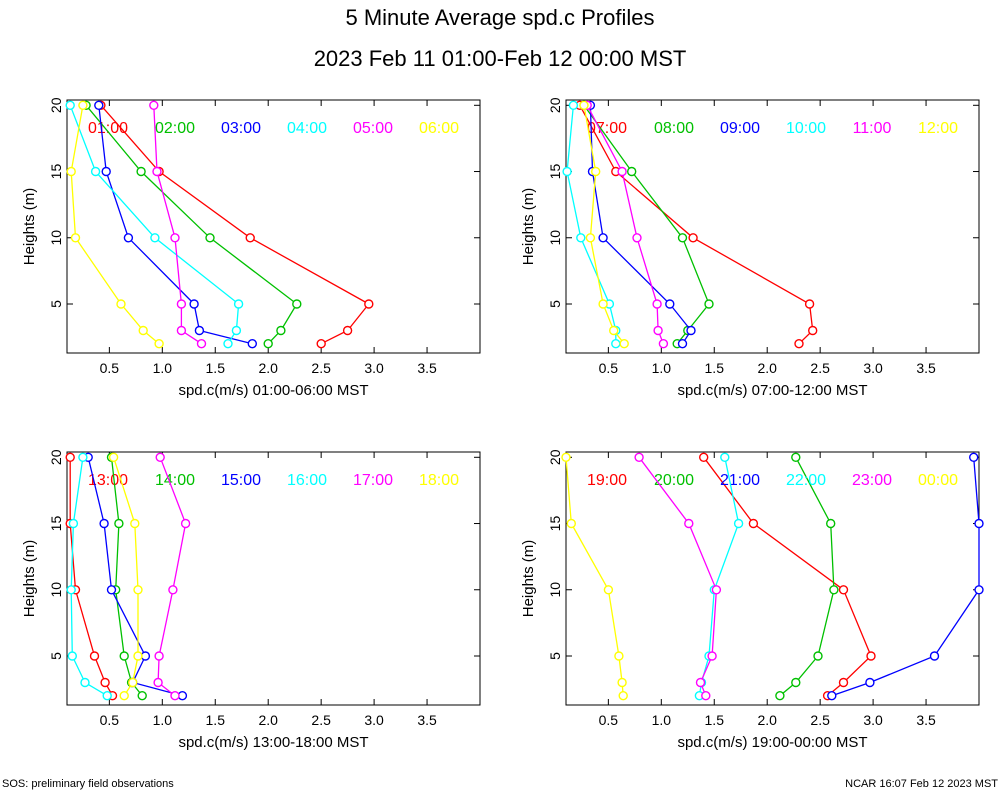 Image resolution: width=1000 pixels, height=800 pixels. Describe the element at coordinates (872, 128) in the screenshot. I see `legend-entry: 11:00` at that location.